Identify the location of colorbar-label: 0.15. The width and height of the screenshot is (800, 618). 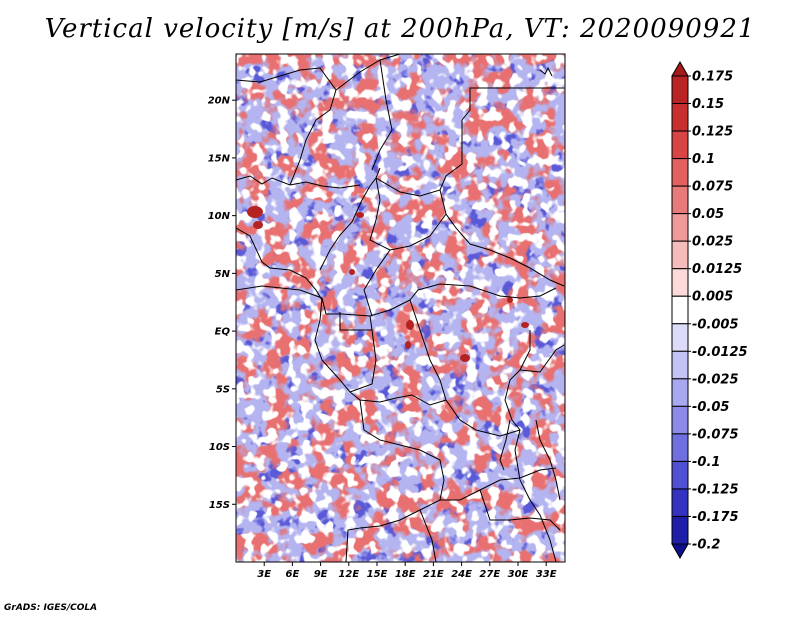
(708, 104).